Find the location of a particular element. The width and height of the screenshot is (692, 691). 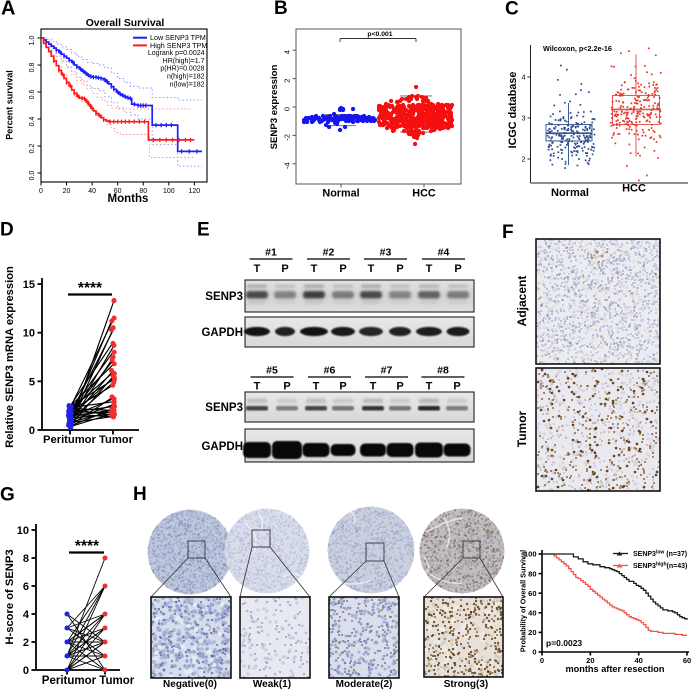

svg-text: D is located at coordinates (7, 230).